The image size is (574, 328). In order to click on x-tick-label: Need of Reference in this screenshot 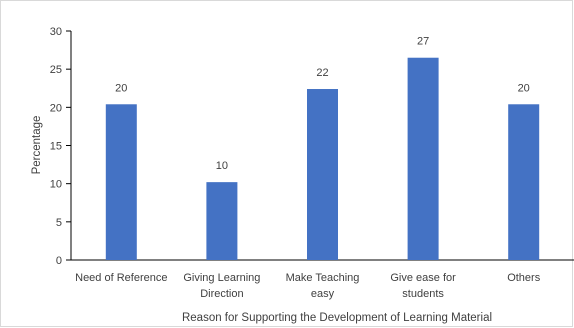, I will do `click(121, 278)`.